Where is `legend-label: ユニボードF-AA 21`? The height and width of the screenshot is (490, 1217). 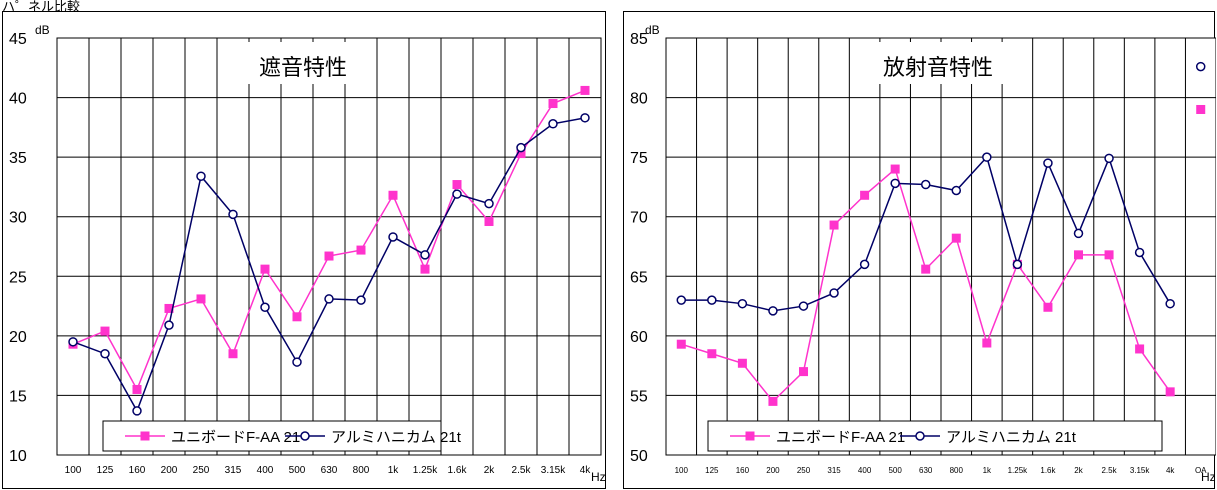 legend-label: ユニボードF-AA 21 is located at coordinates (840, 437).